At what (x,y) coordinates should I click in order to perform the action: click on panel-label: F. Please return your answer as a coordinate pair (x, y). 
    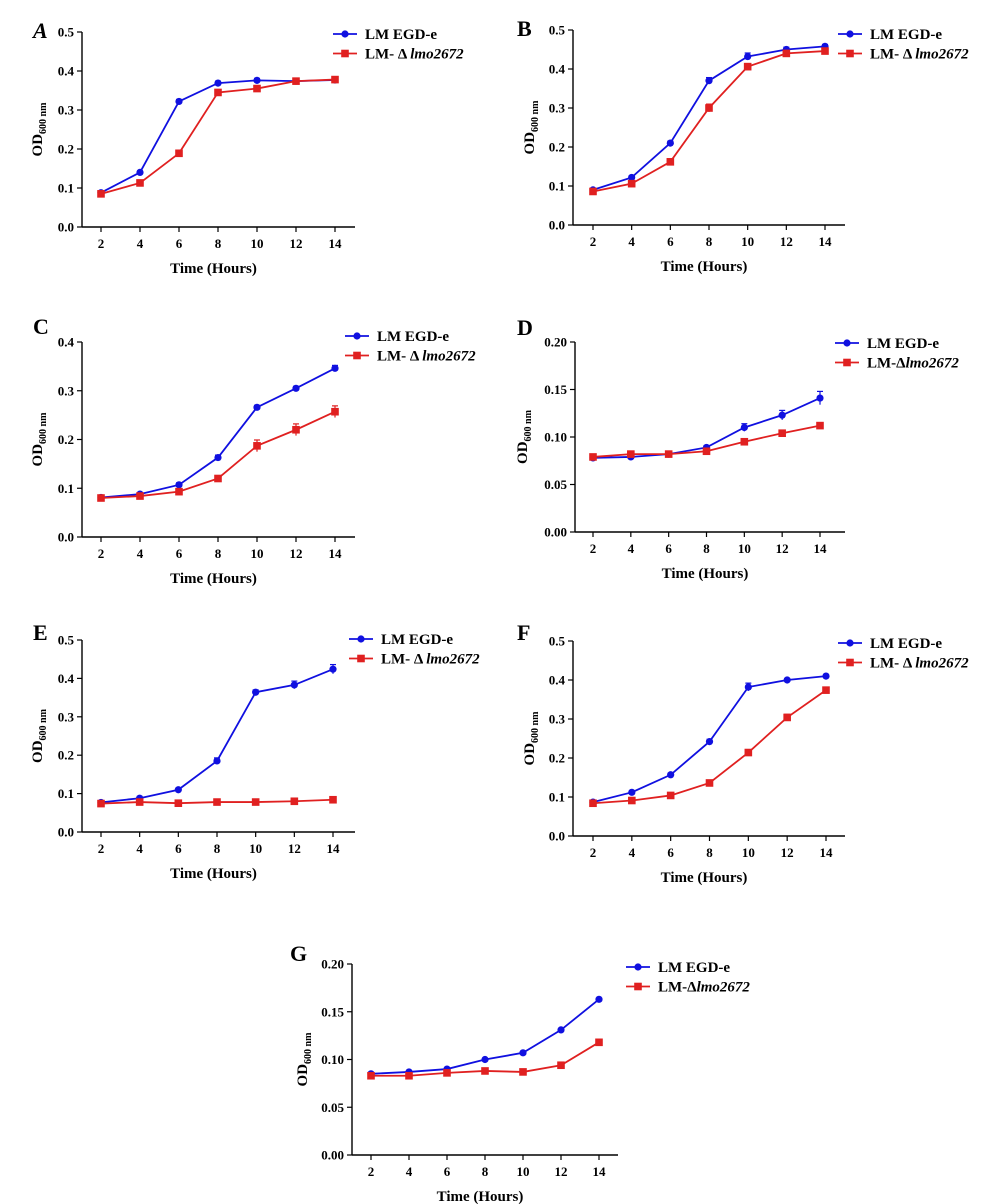
    Looking at the image, I should click on (523, 632).